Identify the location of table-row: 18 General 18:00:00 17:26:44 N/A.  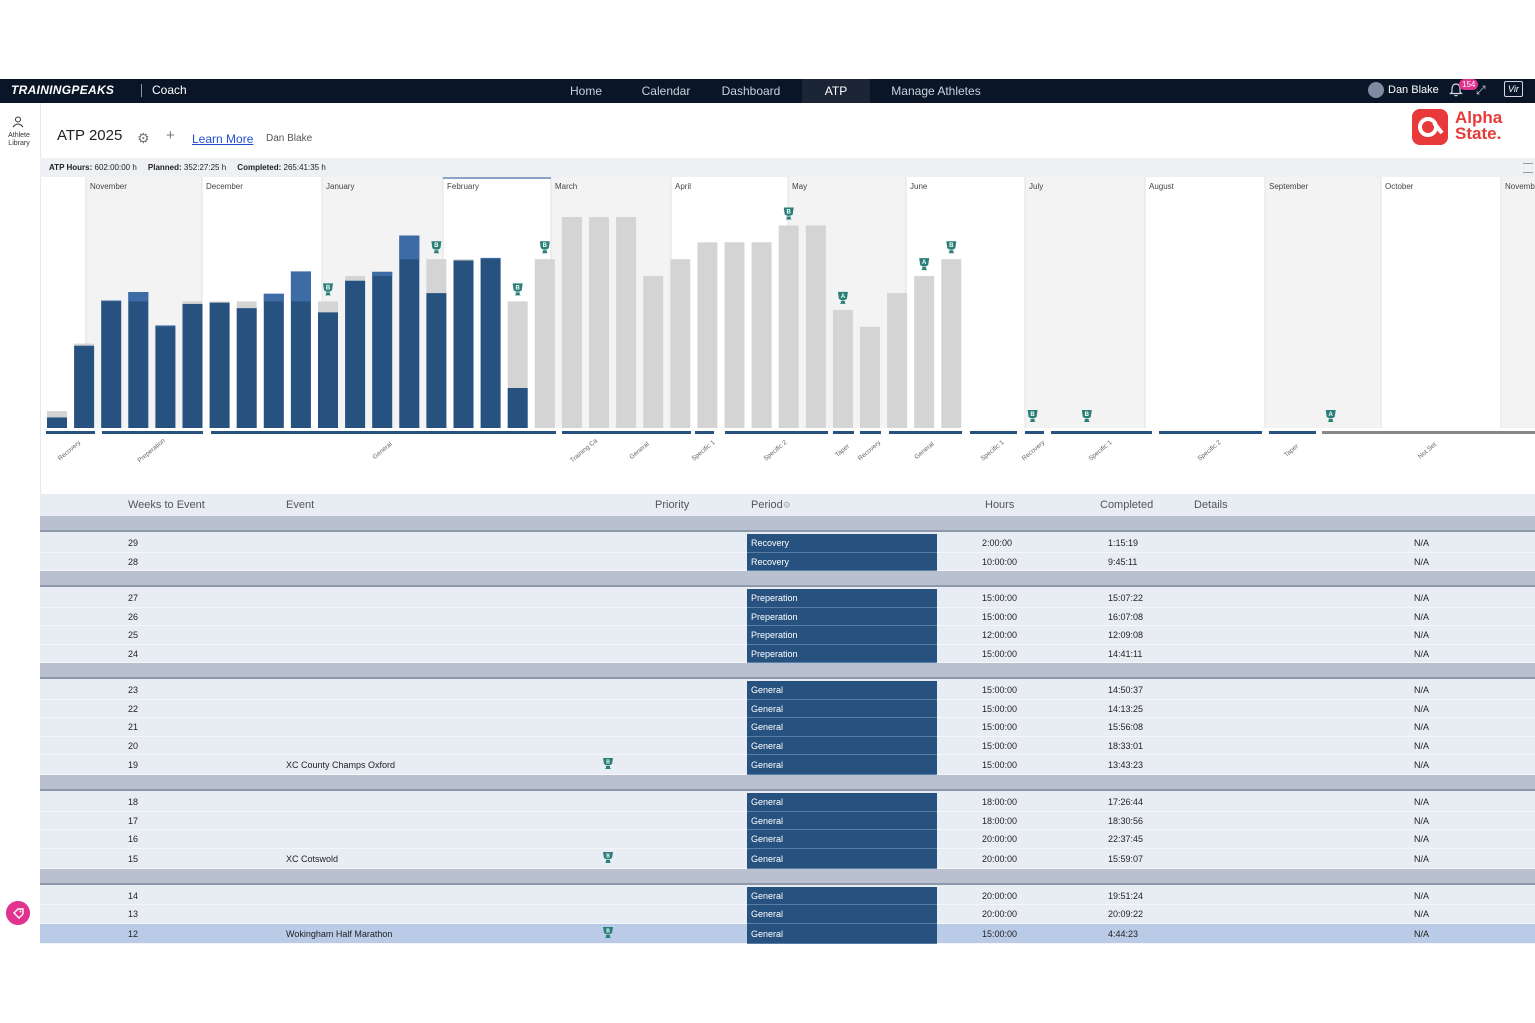
(787, 802).